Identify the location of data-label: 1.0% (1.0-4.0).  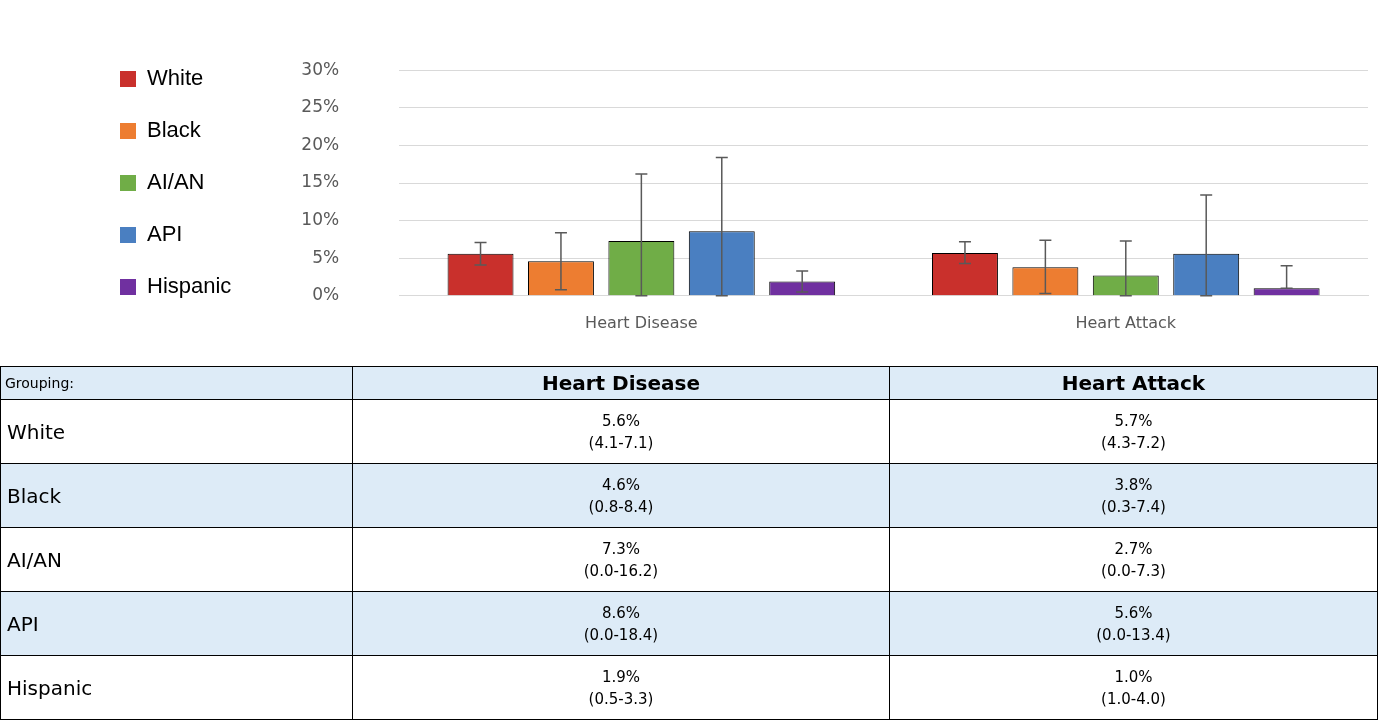
(1133, 687).